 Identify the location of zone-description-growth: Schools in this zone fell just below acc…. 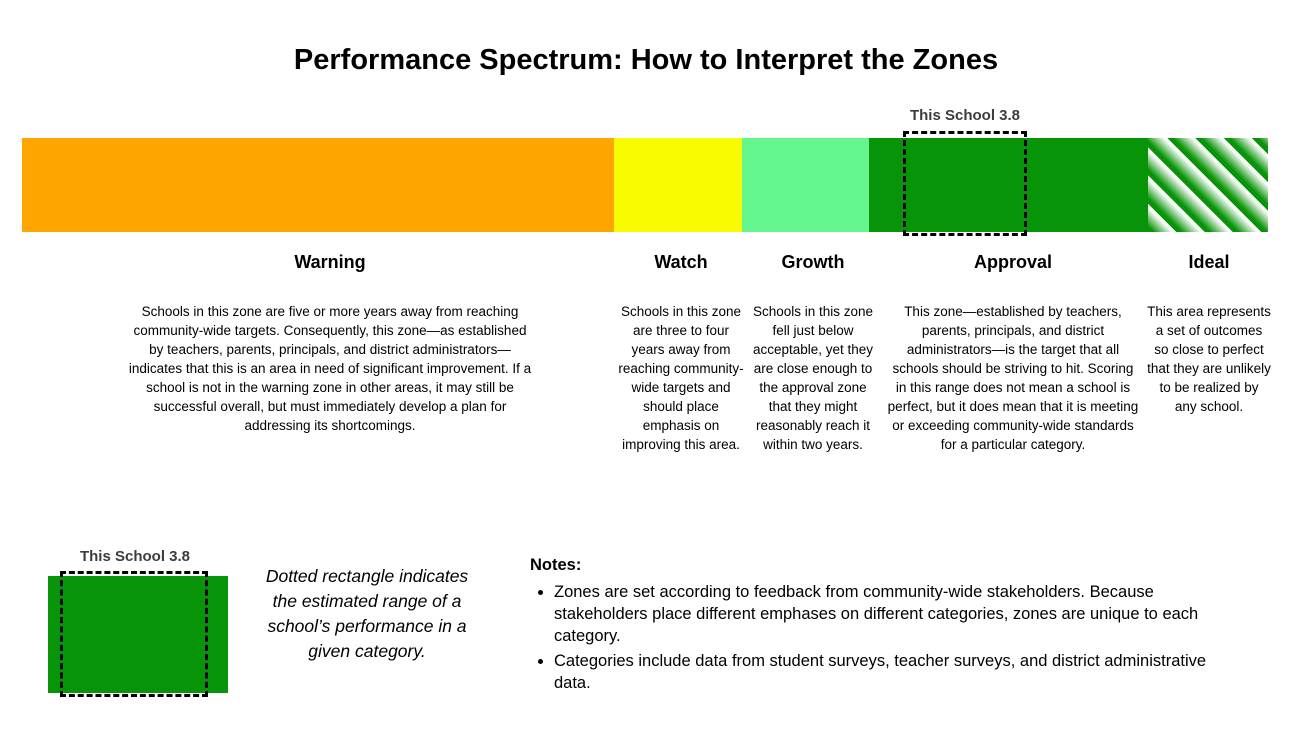
(813, 378).